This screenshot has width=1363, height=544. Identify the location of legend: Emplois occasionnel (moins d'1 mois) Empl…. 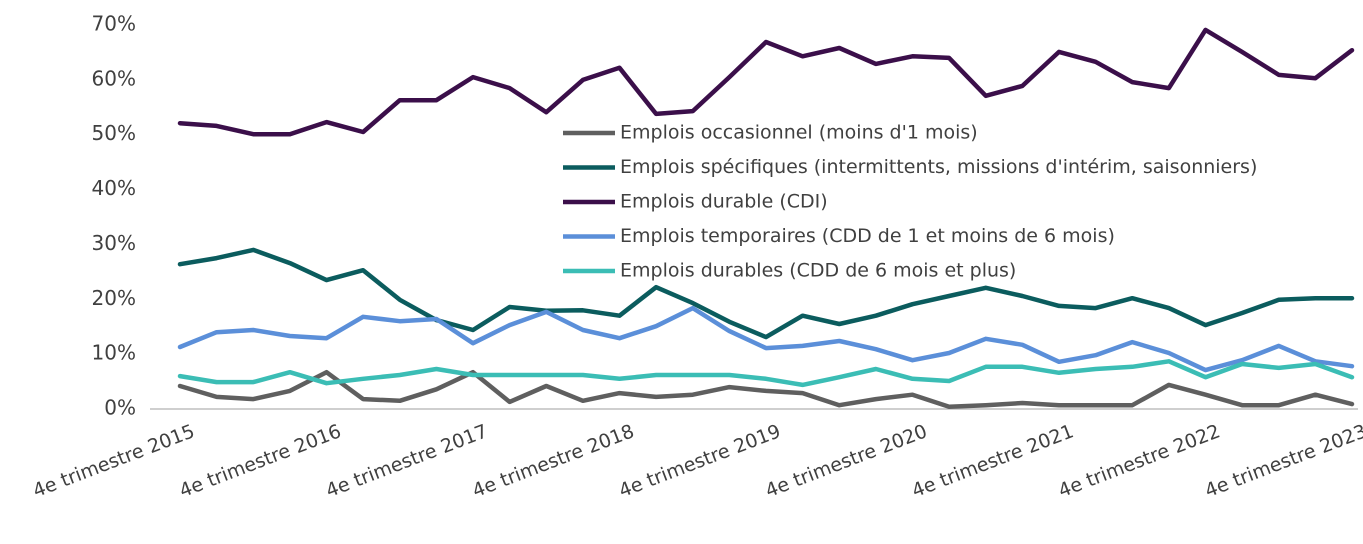
(910, 202).